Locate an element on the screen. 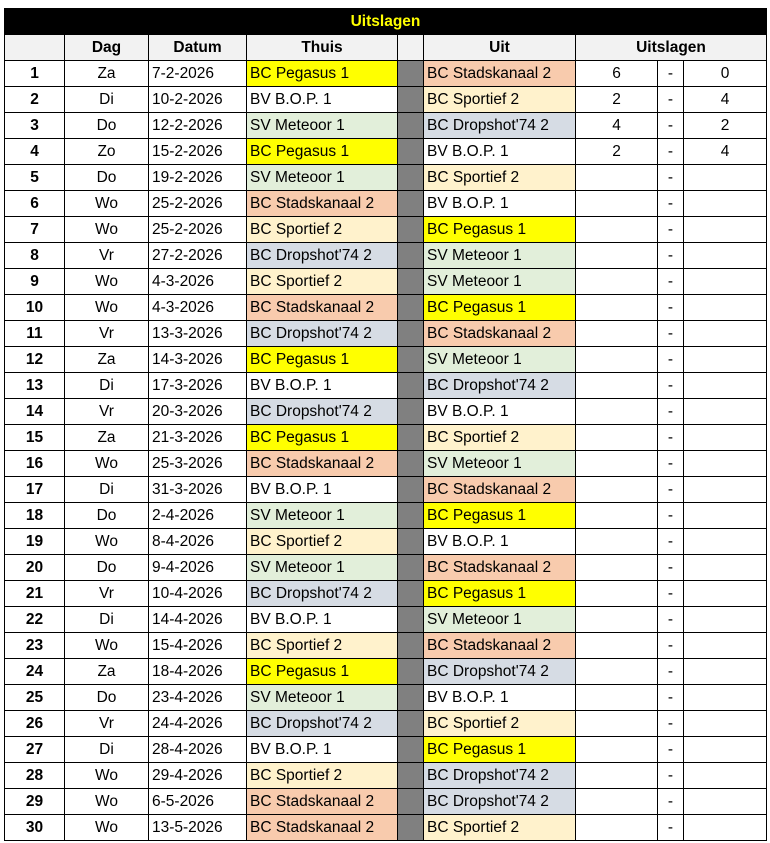  home-score-cell: 2 is located at coordinates (616, 99).